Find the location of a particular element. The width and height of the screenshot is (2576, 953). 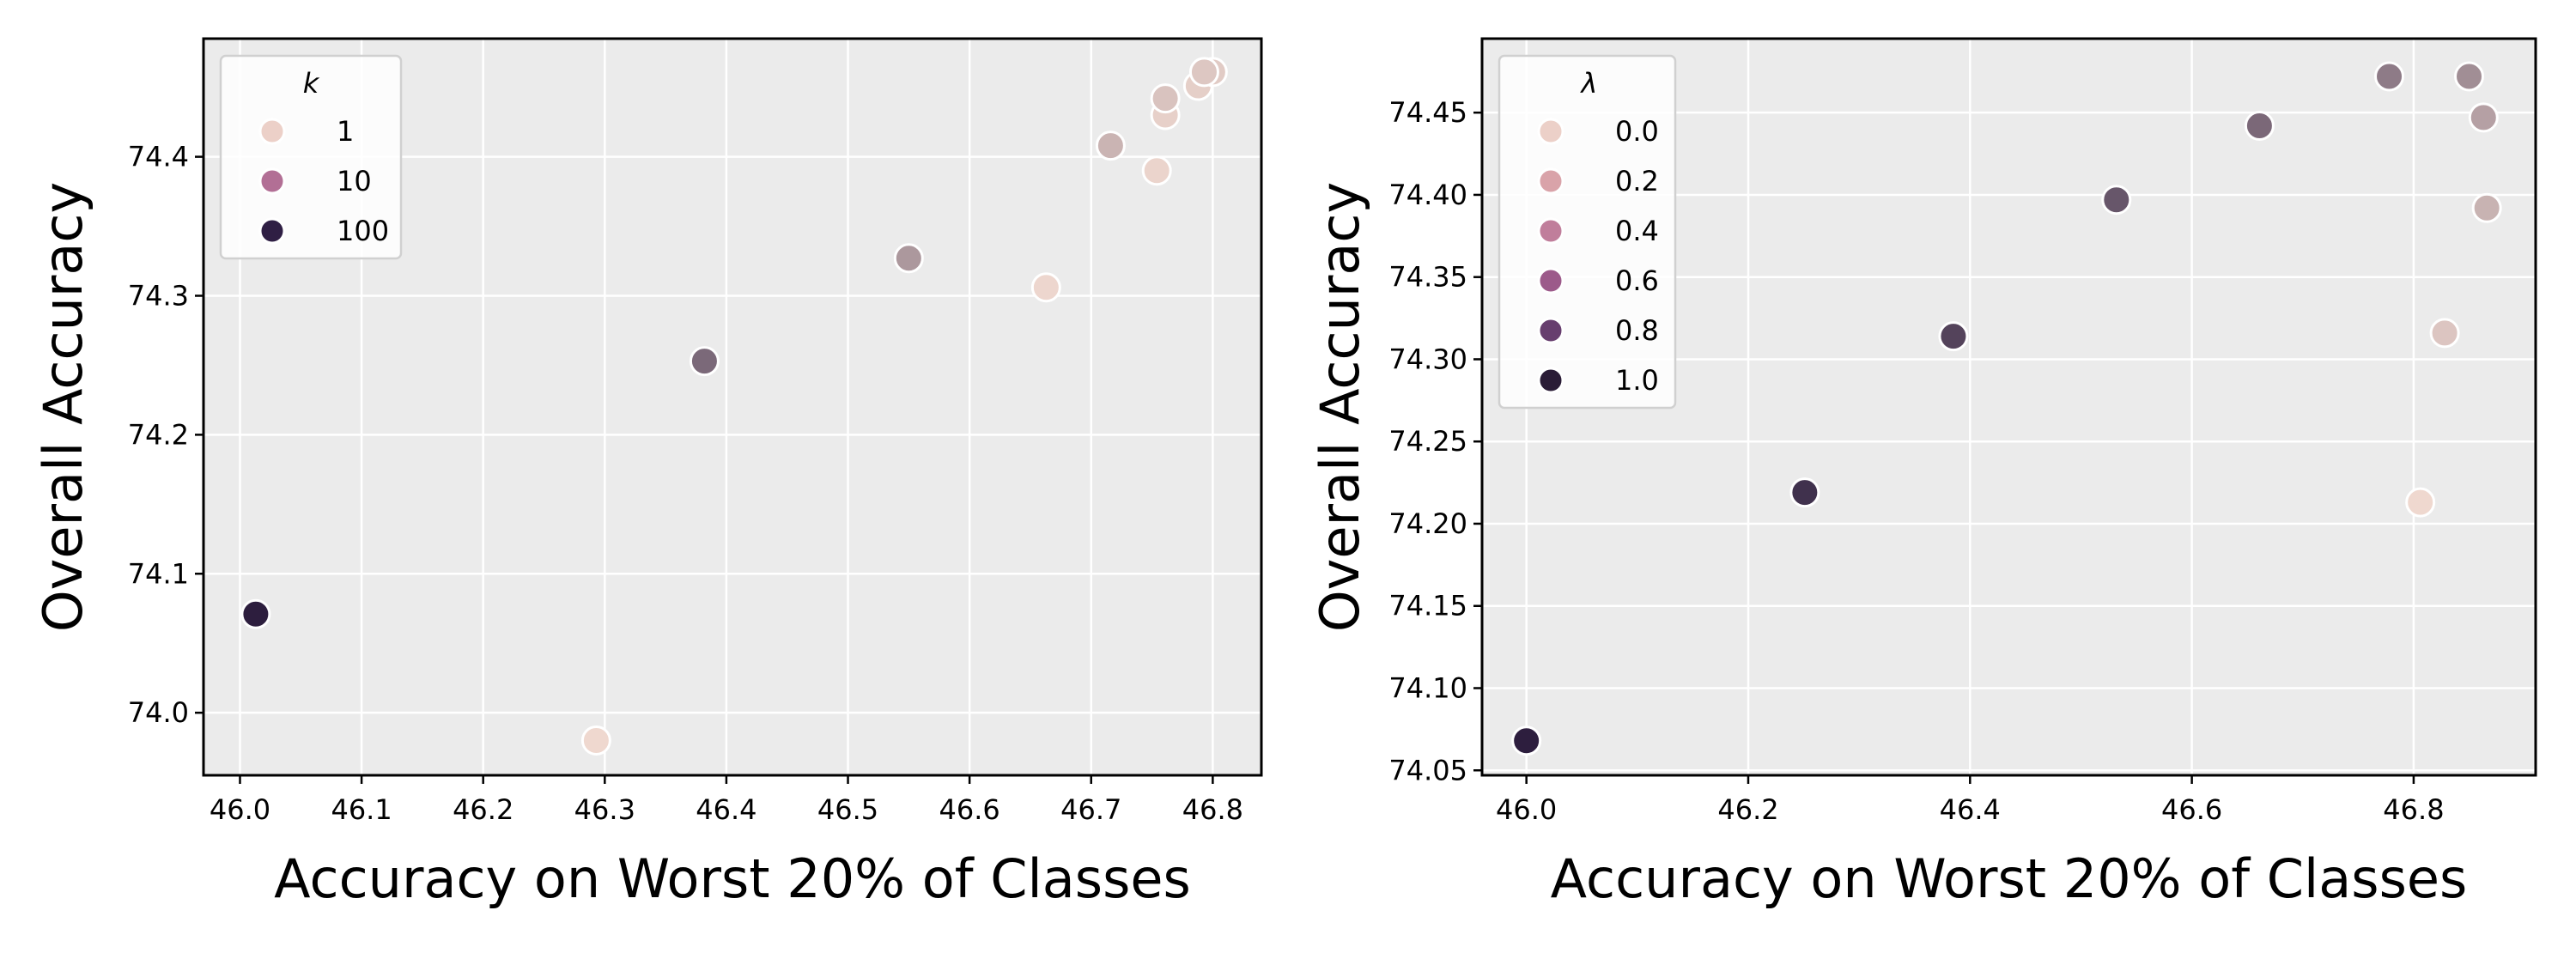

y-tick-label: 74.25 is located at coordinates (1427, 442).